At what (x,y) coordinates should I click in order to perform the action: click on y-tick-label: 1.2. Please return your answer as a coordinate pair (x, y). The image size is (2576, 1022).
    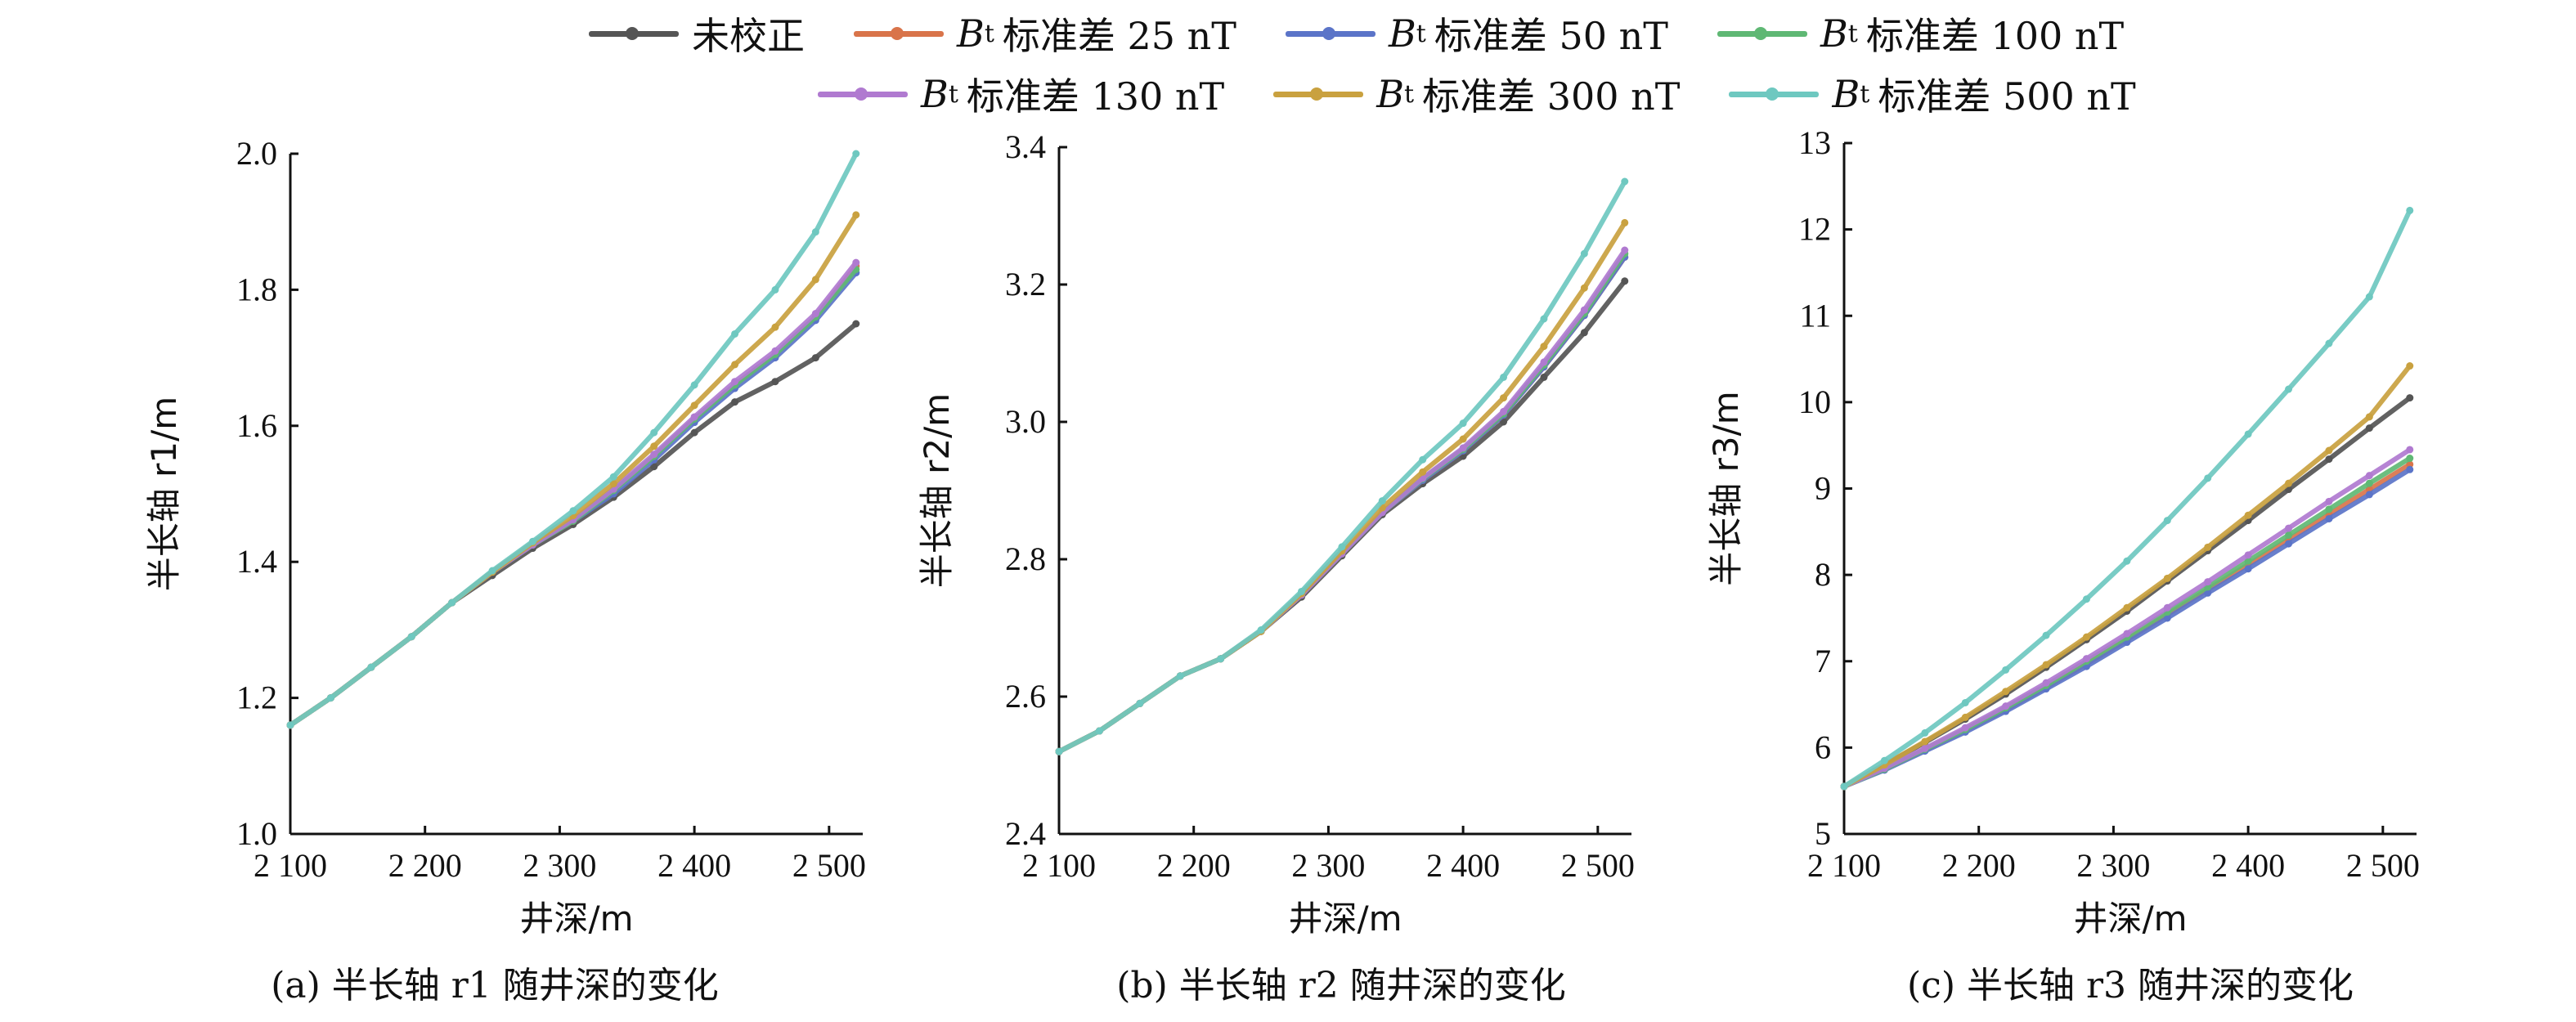
    Looking at the image, I should click on (256, 697).